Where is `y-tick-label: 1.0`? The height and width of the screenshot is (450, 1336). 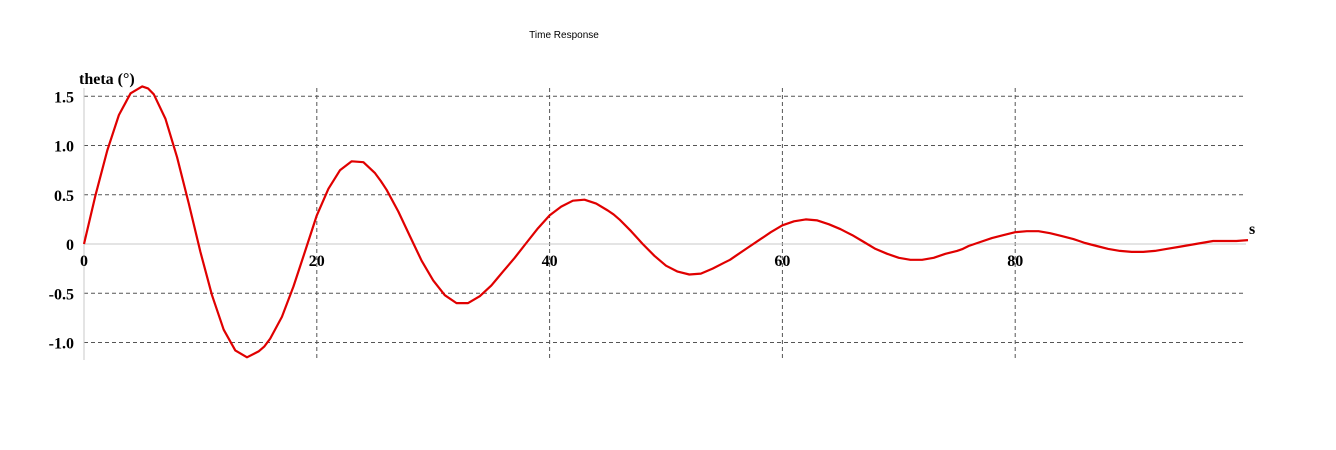
y-tick-label: 1.0 is located at coordinates (64, 147).